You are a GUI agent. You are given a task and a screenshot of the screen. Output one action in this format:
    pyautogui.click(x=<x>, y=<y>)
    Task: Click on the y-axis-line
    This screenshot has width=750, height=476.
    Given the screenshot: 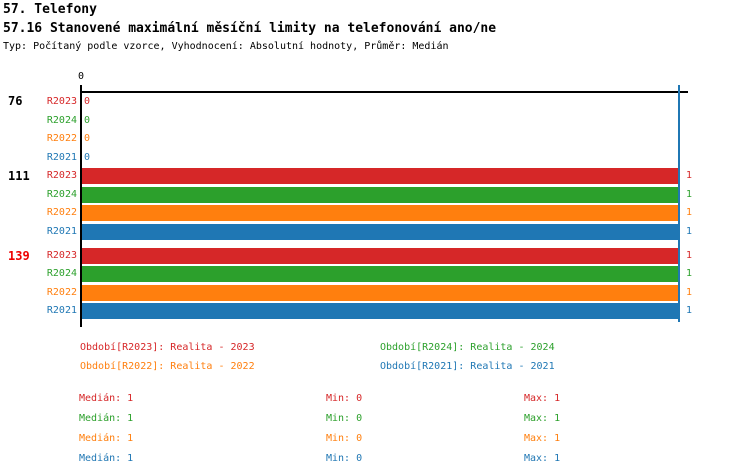 What is the action you would take?
    pyautogui.click(x=81, y=206)
    